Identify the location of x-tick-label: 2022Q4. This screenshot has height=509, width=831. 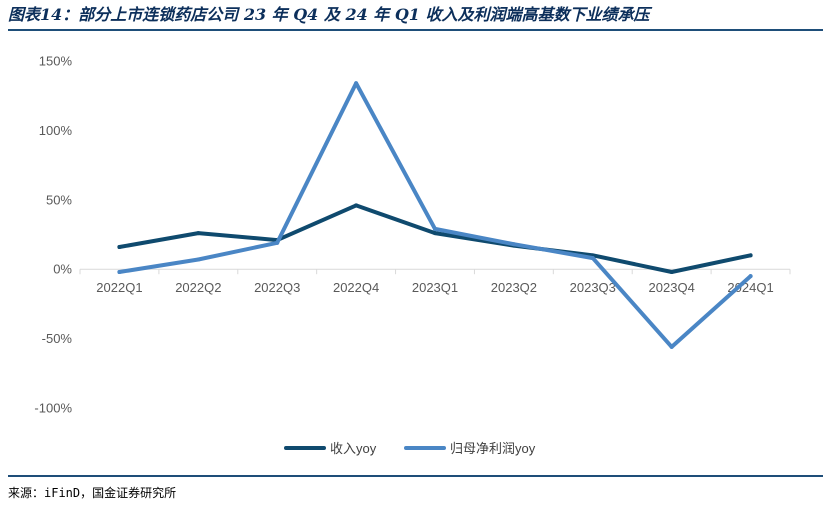
(356, 287).